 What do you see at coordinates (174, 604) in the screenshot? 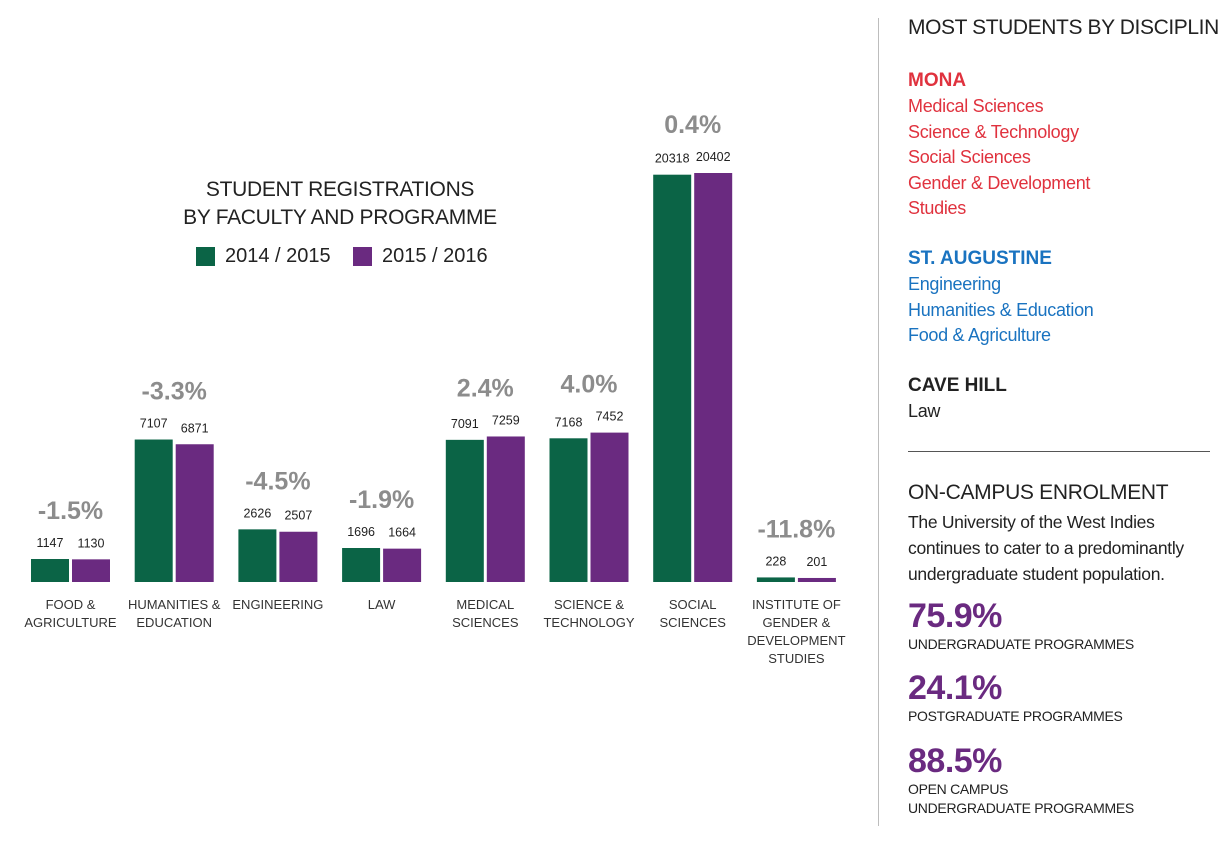
I see `category-label: HUMANITIES &` at bounding box center [174, 604].